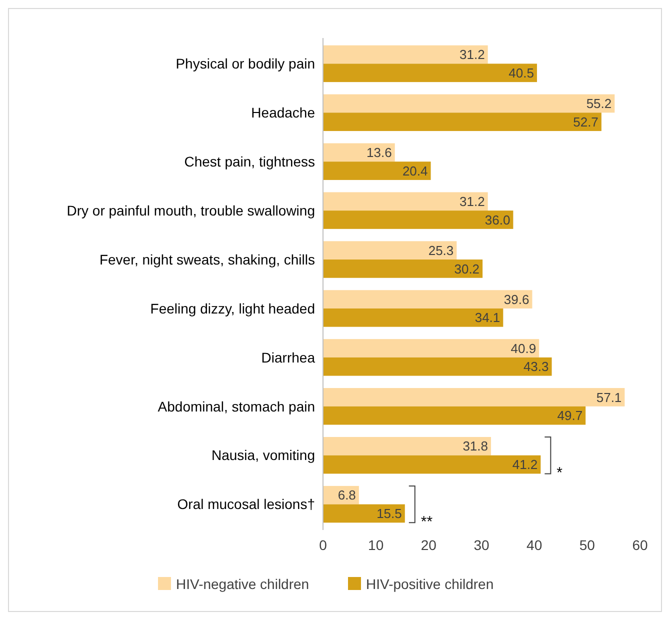 The width and height of the screenshot is (670, 620). What do you see at coordinates (587, 545) in the screenshot?
I see `x-tick-label: 50` at bounding box center [587, 545].